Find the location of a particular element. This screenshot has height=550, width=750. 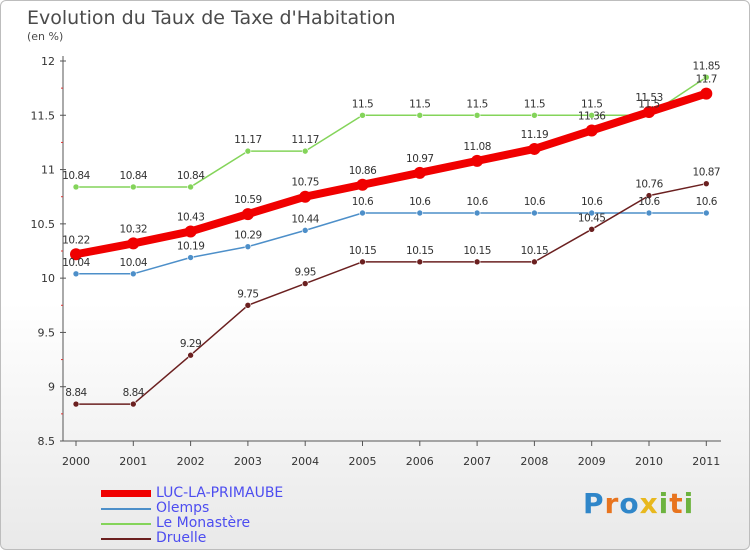

data-label: 9.95 is located at coordinates (305, 273).